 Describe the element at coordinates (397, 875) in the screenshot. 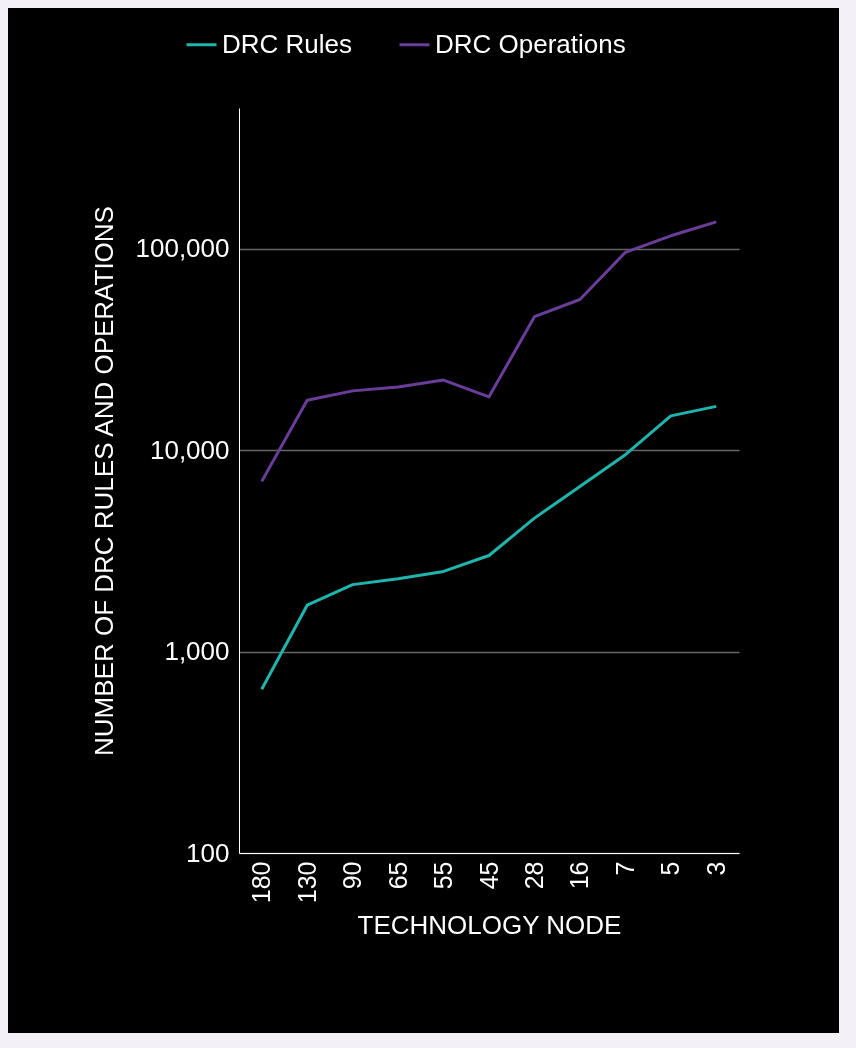

I see `x-tick-label: 65` at that location.